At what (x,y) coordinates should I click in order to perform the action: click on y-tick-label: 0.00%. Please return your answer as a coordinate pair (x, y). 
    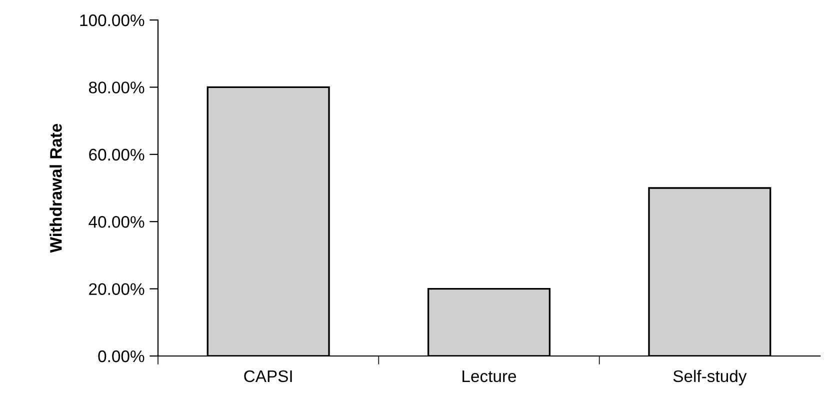
    Looking at the image, I should click on (121, 356).